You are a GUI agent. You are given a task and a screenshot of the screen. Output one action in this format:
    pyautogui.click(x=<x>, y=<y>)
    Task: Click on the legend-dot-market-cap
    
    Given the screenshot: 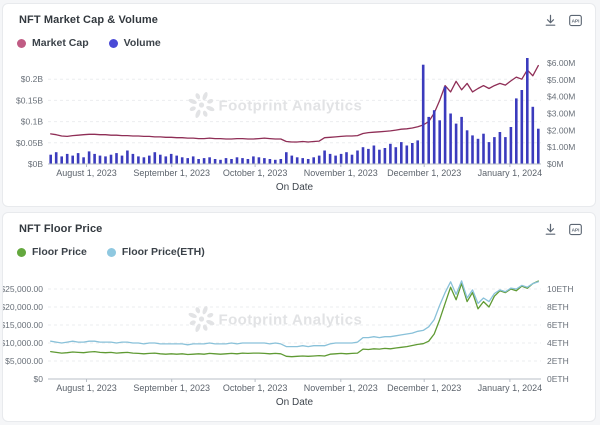 What is the action you would take?
    pyautogui.click(x=21, y=43)
    